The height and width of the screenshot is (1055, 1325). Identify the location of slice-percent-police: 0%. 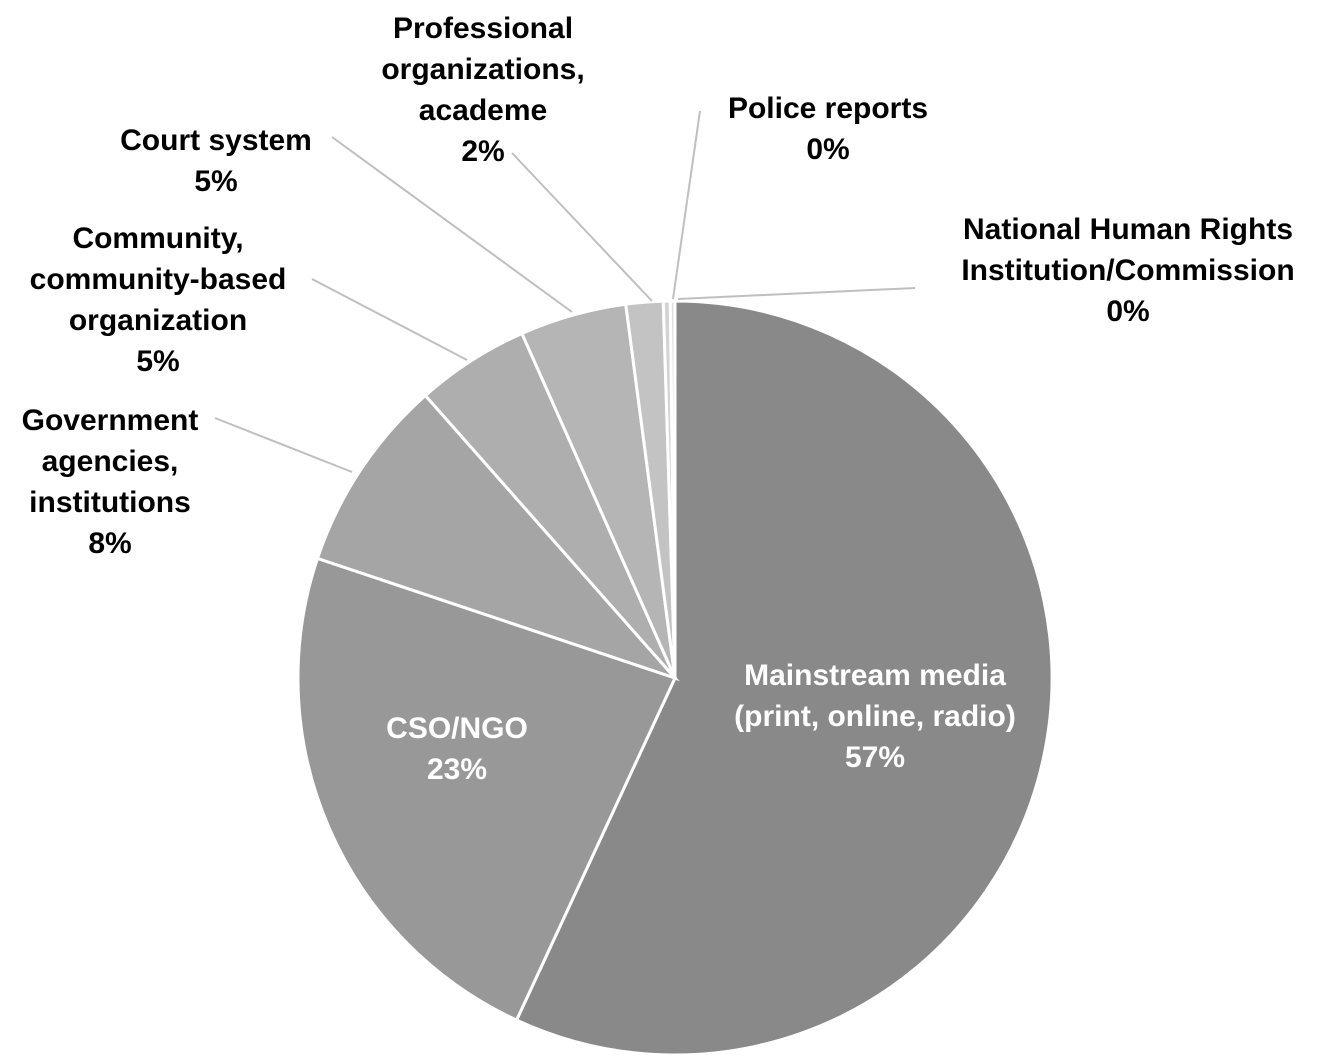
(827, 149).